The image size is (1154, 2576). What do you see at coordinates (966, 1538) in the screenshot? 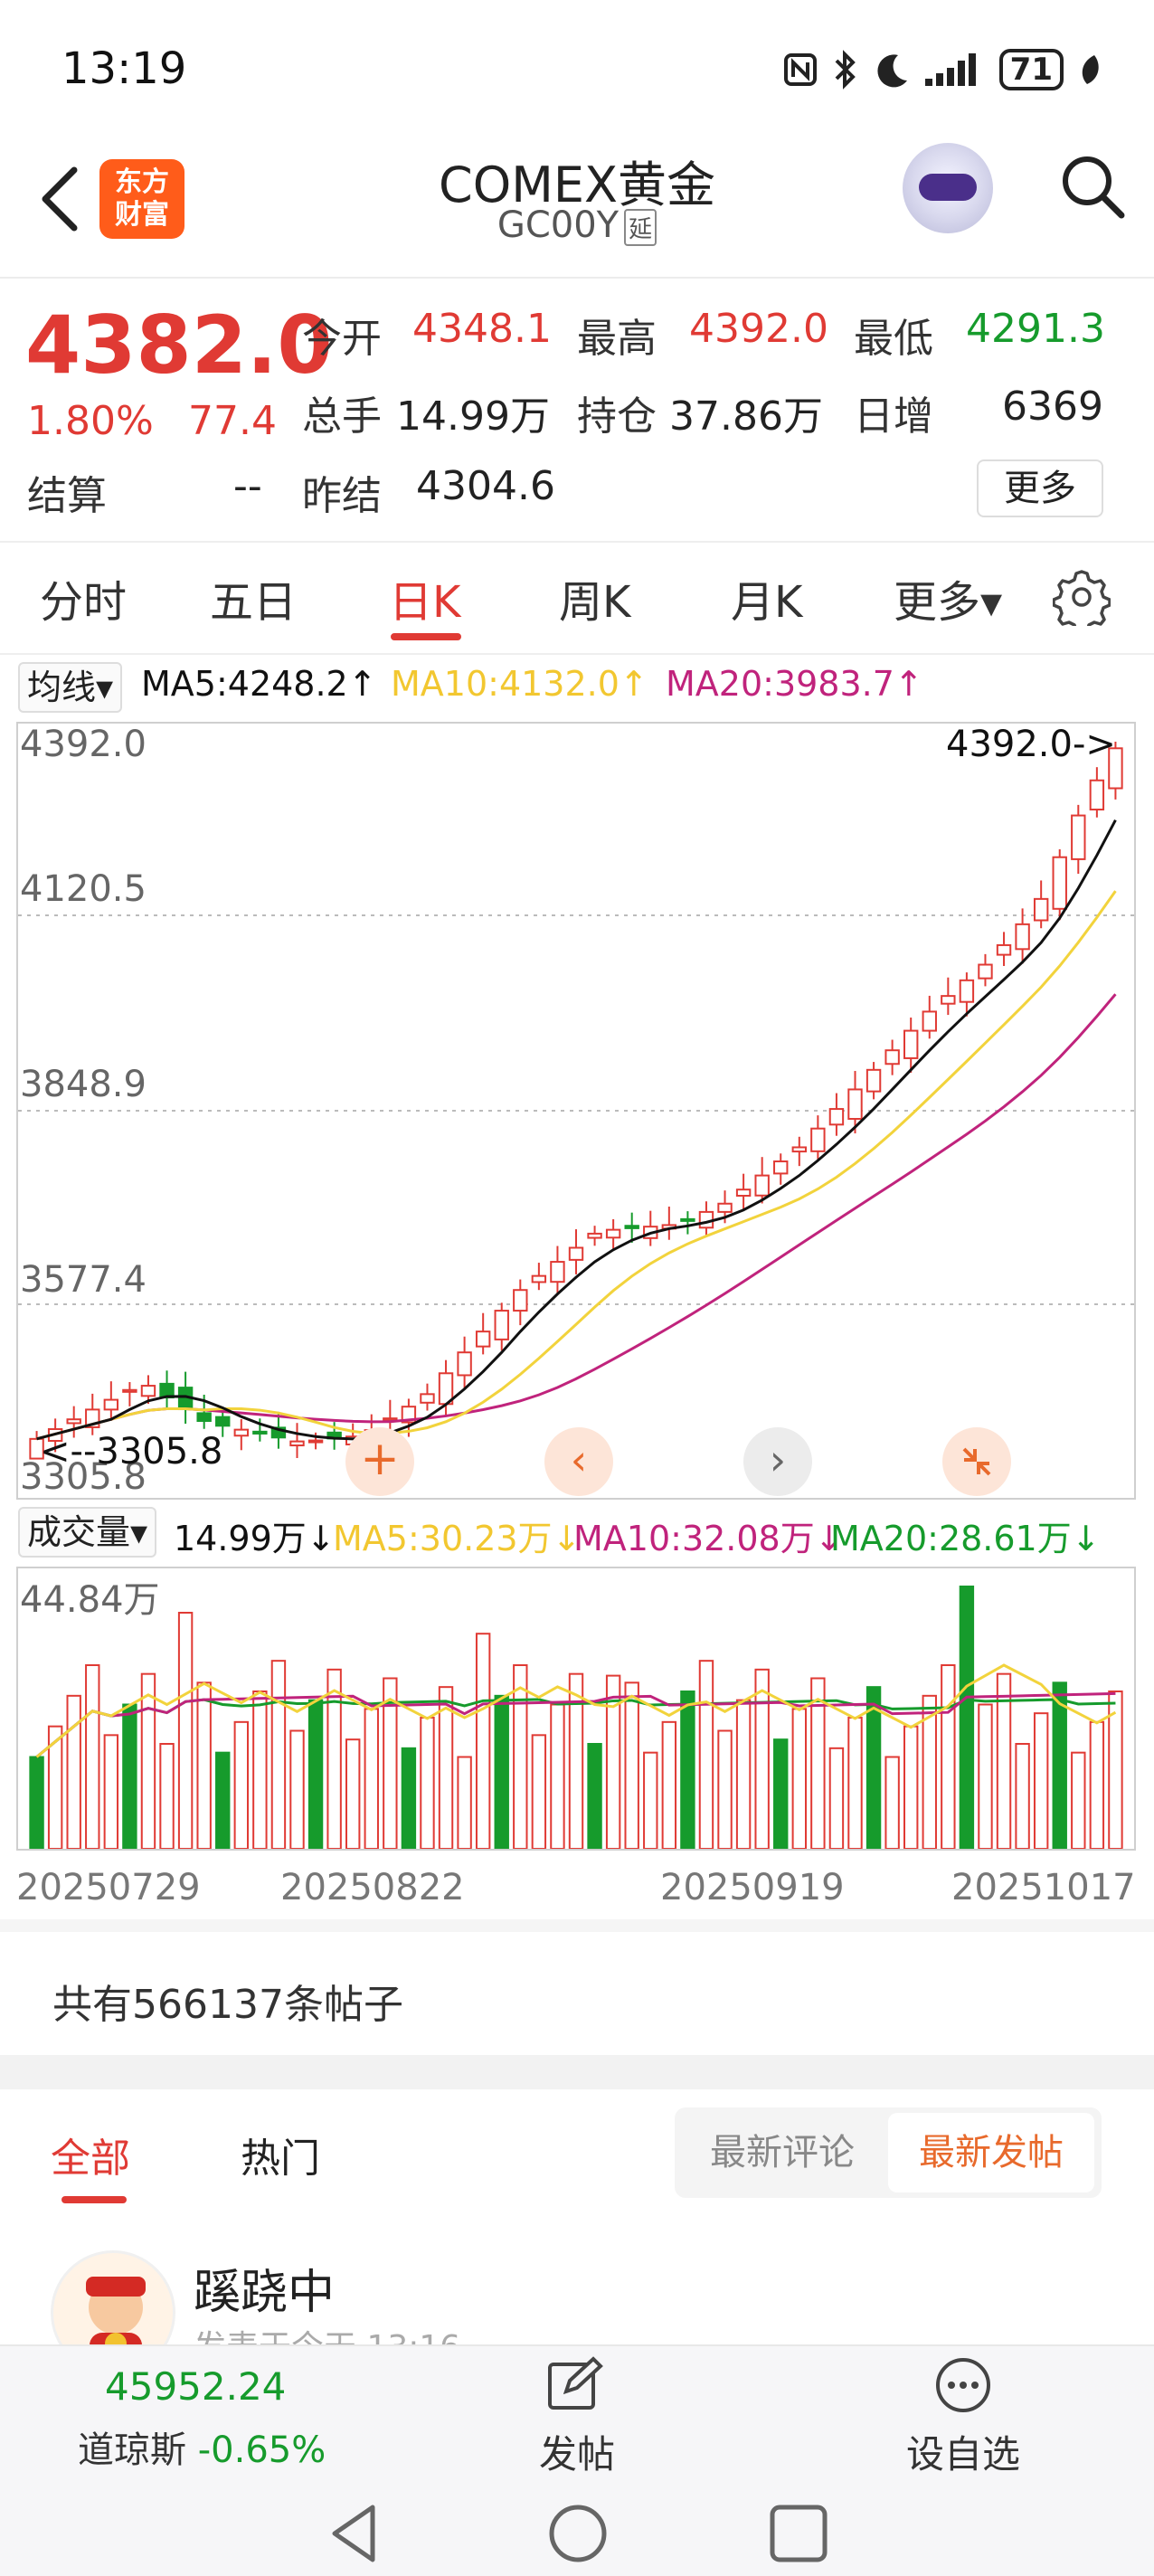
I see `vol-ma20-legend: MA20:28.61万↓` at bounding box center [966, 1538].